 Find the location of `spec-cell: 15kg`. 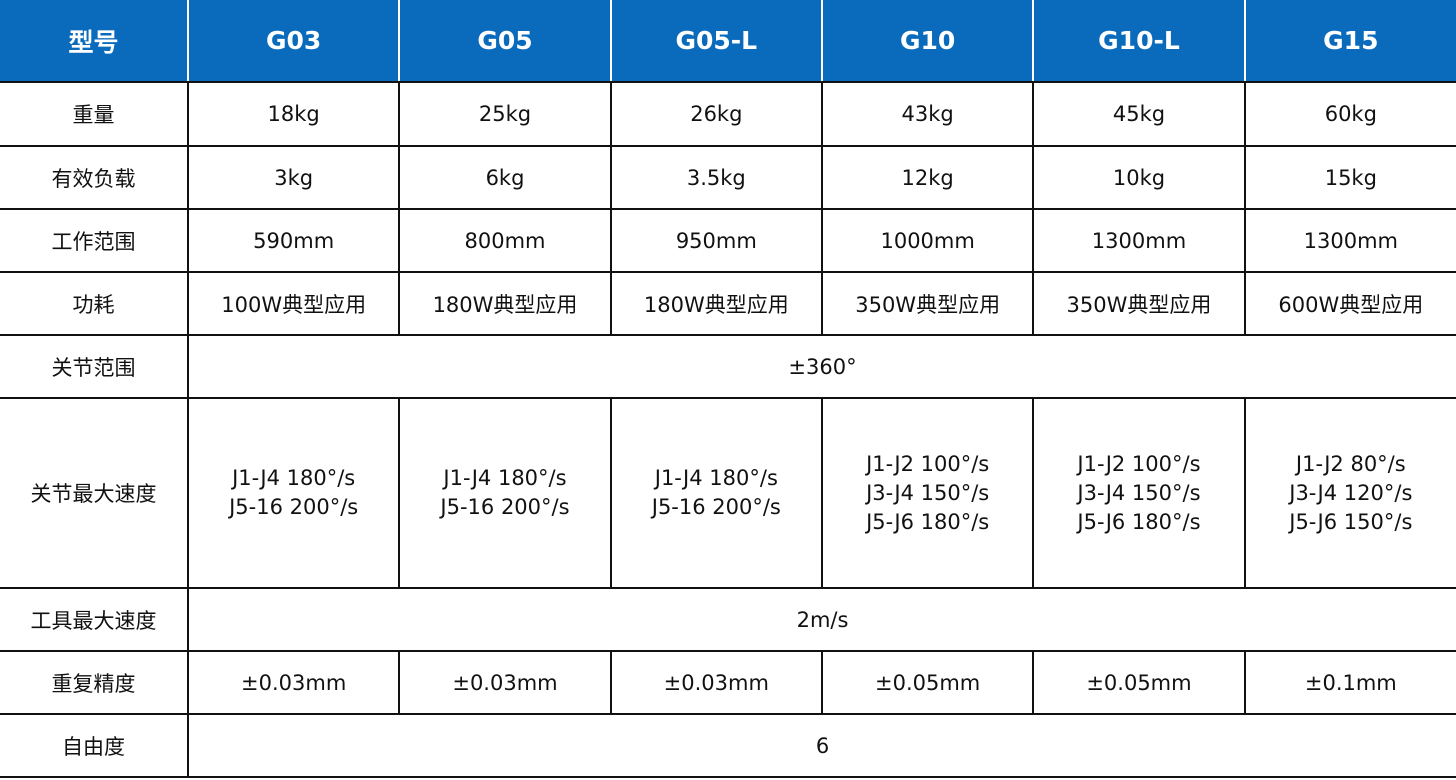

spec-cell: 15kg is located at coordinates (1349, 177).